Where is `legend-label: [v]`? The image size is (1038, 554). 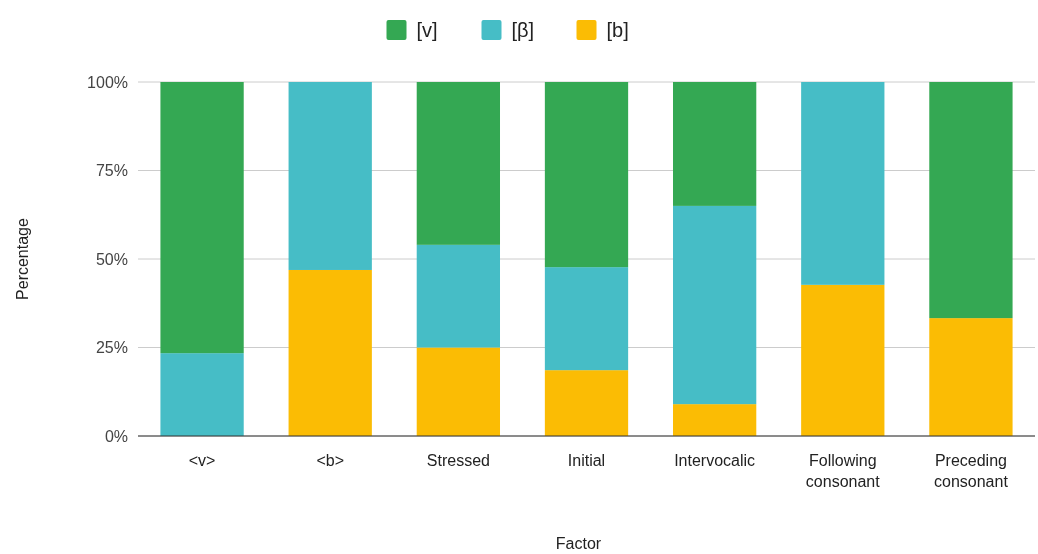 legend-label: [v] is located at coordinates (427, 30).